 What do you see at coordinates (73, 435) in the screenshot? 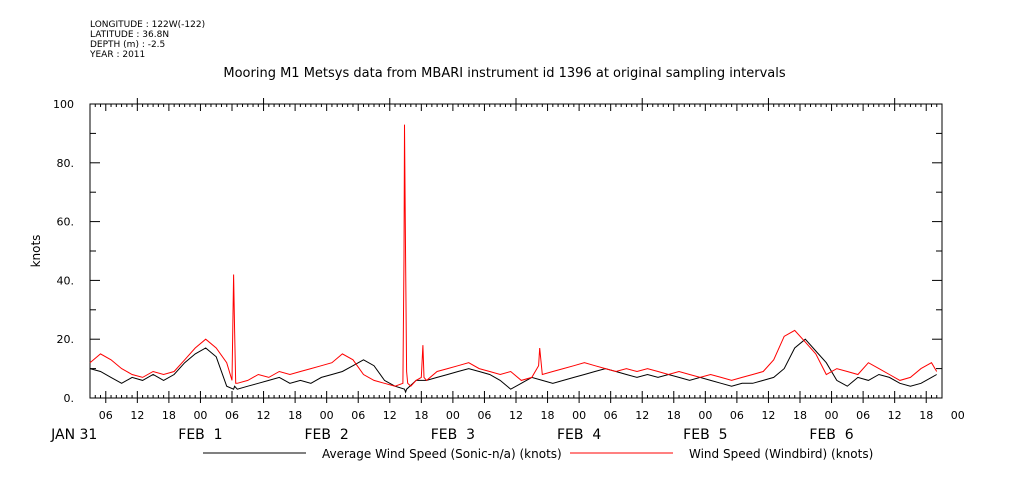
I see `day-label: JAN 31` at bounding box center [73, 435].